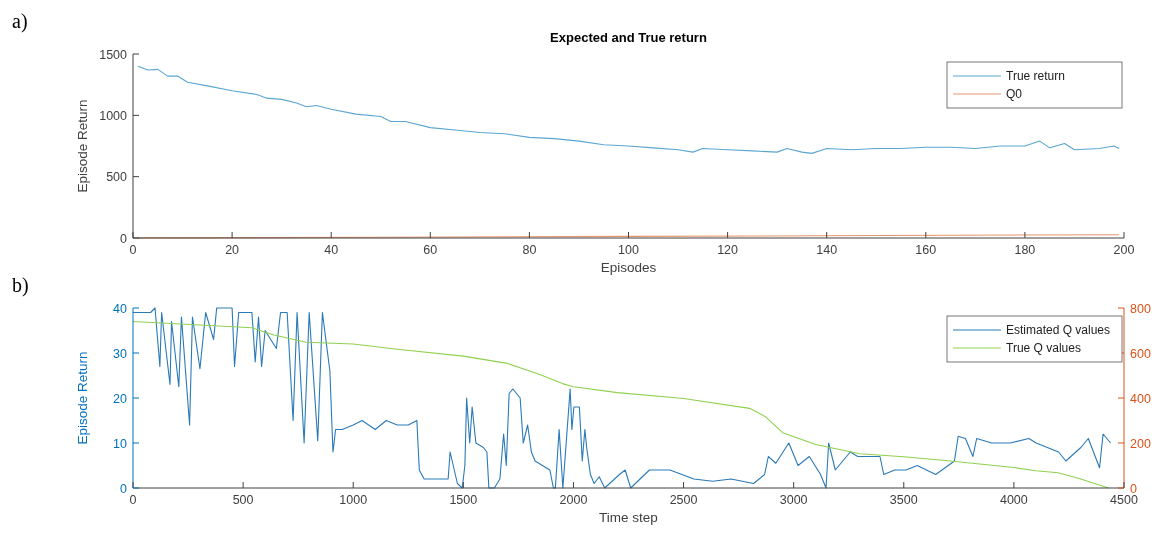 The width and height of the screenshot is (1158, 536). What do you see at coordinates (1014, 94) in the screenshot?
I see `legend-label: Q0` at bounding box center [1014, 94].